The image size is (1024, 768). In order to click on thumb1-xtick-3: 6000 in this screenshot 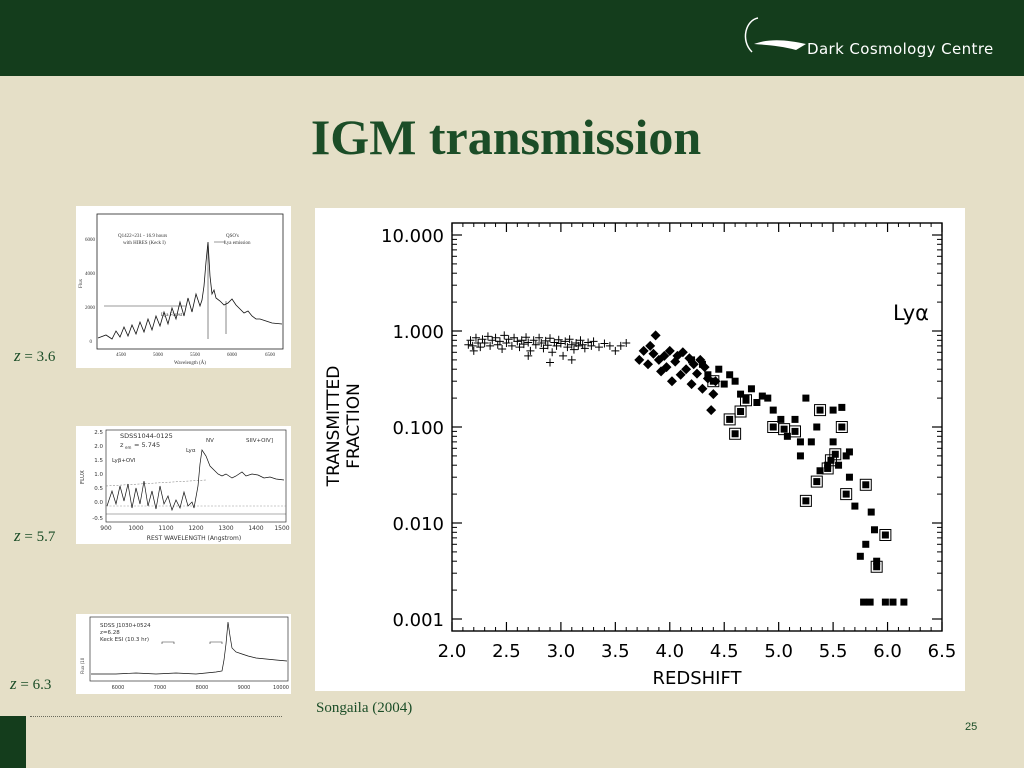, I will do `click(232, 355)`.